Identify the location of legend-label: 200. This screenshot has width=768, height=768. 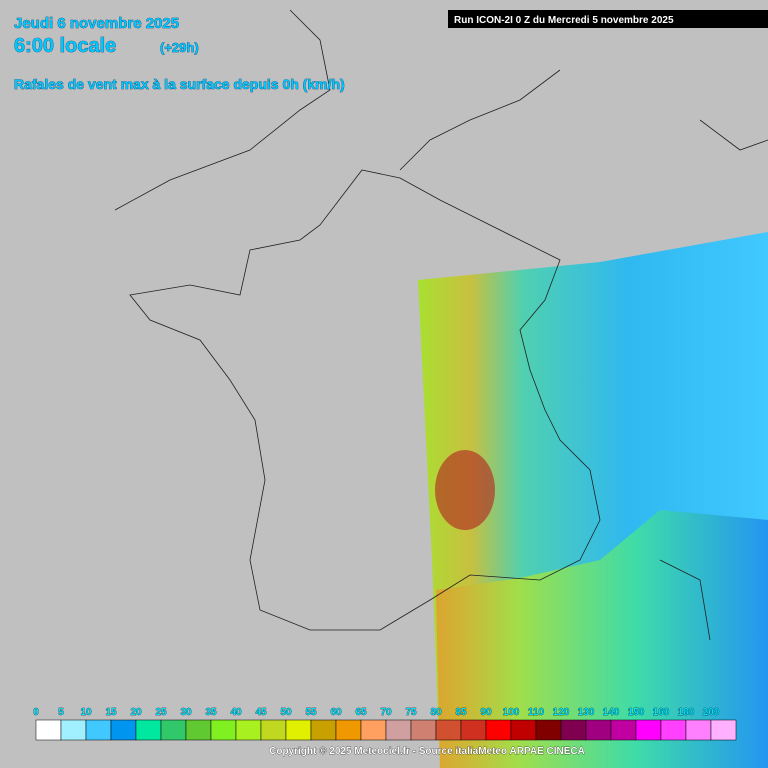
(711, 712).